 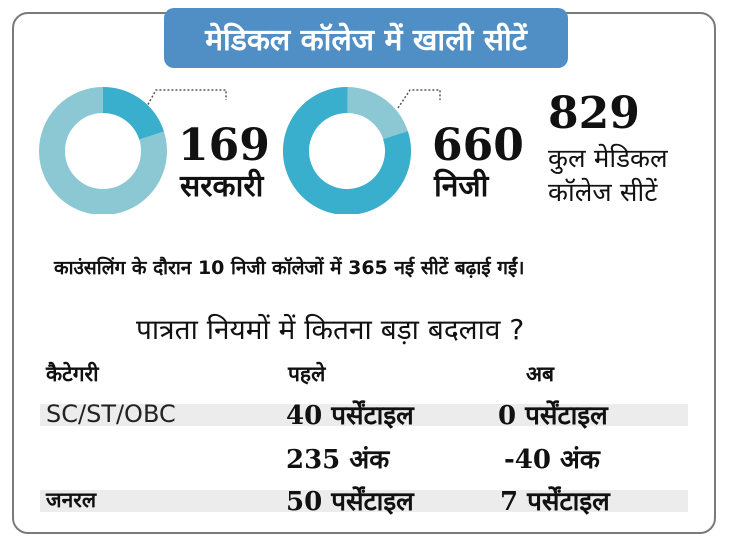 What do you see at coordinates (362, 150) in the screenshot?
I see `private-seats-donut` at bounding box center [362, 150].